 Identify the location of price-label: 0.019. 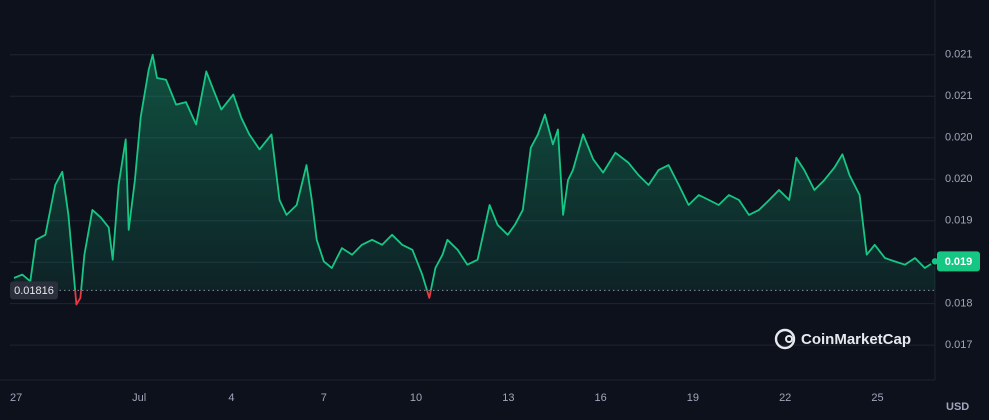
(959, 262).